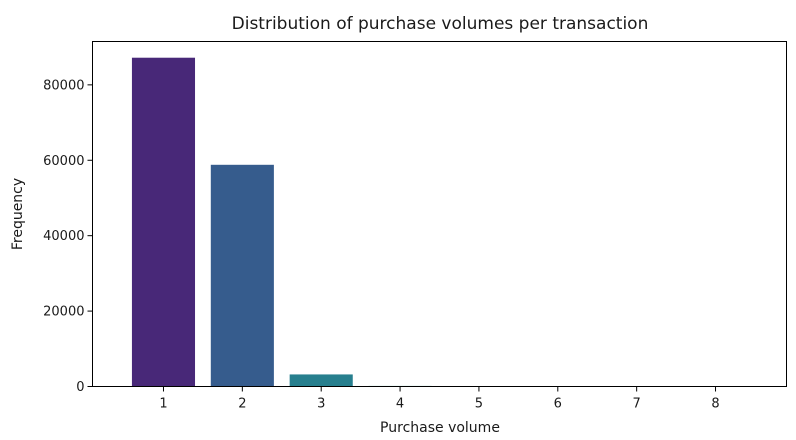 This screenshot has height=440, width=796. What do you see at coordinates (321, 404) in the screenshot?
I see `x-tick-label: 3` at bounding box center [321, 404].